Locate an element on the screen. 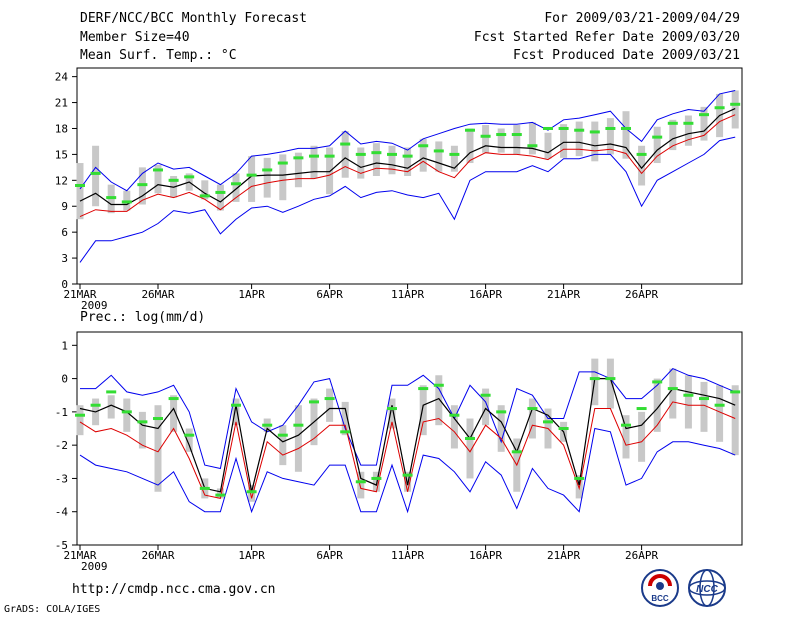 The height and width of the screenshot is (618, 800). y-tick-label: 1 is located at coordinates (64, 345).